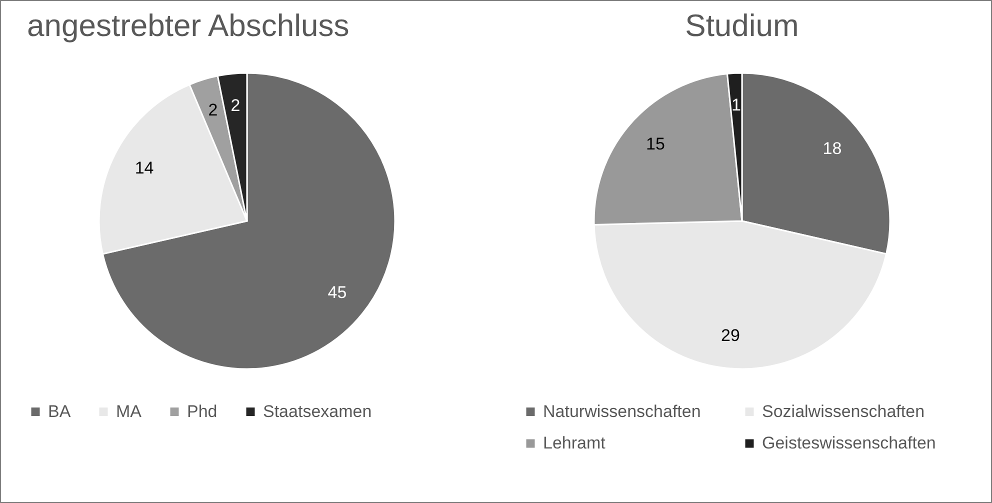 The image size is (992, 503). What do you see at coordinates (188, 25) in the screenshot?
I see `chart-title: angestrebter Abschluss` at bounding box center [188, 25].